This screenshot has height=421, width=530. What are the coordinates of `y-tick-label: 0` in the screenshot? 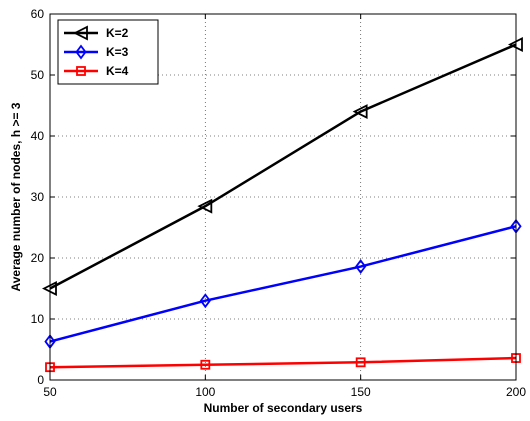 It's located at (40, 380).